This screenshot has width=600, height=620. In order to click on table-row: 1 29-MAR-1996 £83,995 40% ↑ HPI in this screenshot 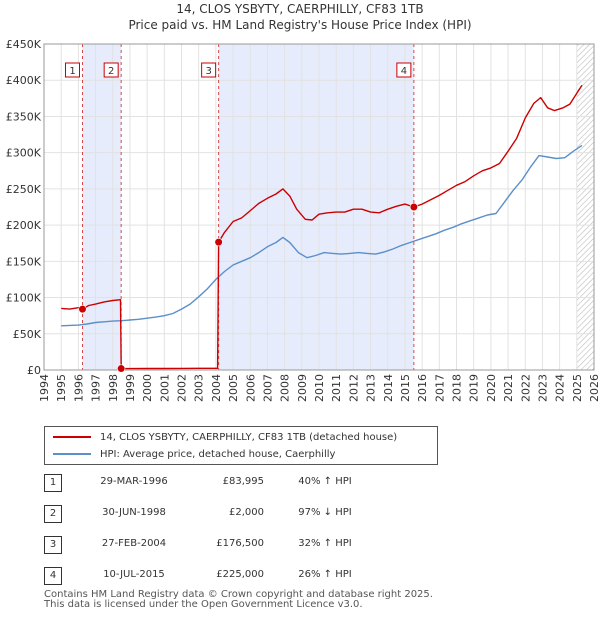, I will do `click(244, 483)`.